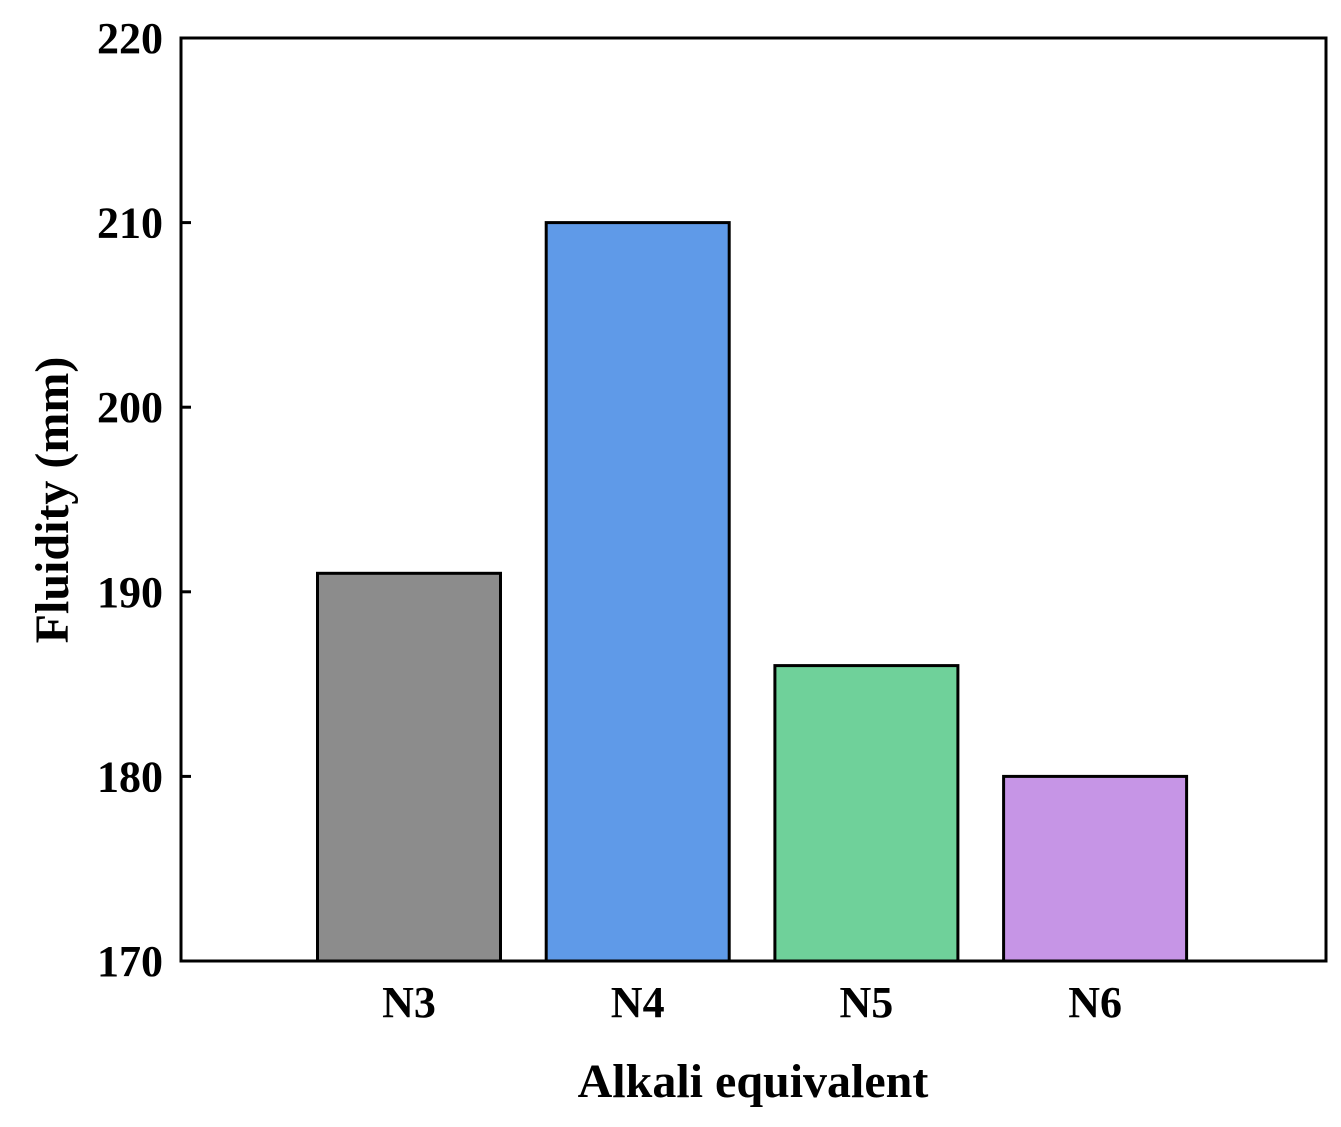  What do you see at coordinates (409, 767) in the screenshot?
I see `bar-n3` at bounding box center [409, 767].